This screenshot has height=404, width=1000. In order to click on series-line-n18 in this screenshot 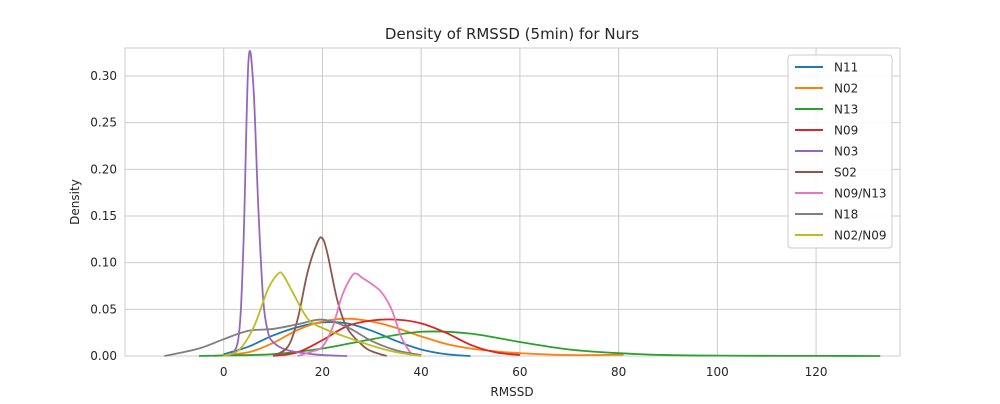, I will do `click(293, 337)`.